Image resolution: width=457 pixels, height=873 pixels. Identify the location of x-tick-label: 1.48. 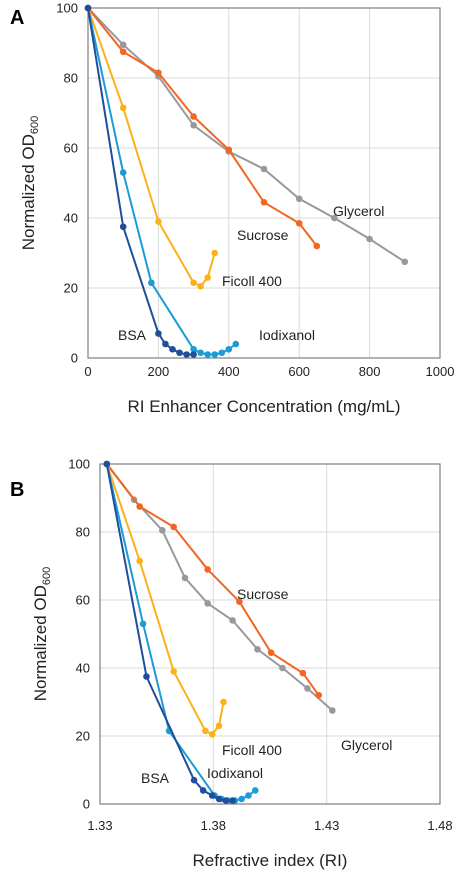
(439, 825).